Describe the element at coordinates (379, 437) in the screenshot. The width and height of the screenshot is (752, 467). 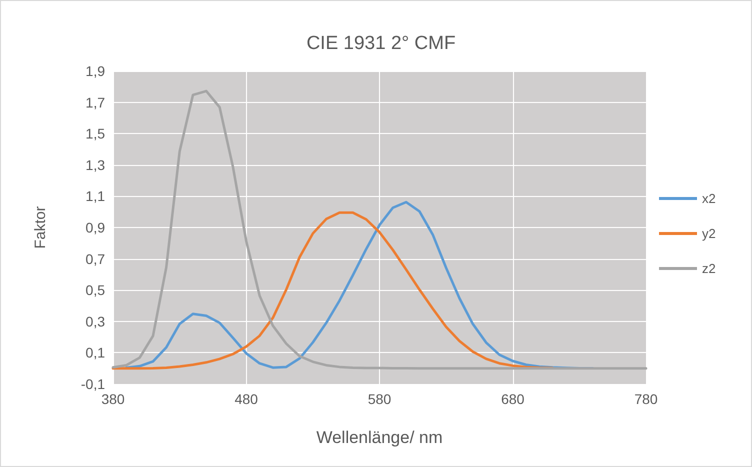
I see `x-axis-title: Wellenlänge/ nm` at that location.